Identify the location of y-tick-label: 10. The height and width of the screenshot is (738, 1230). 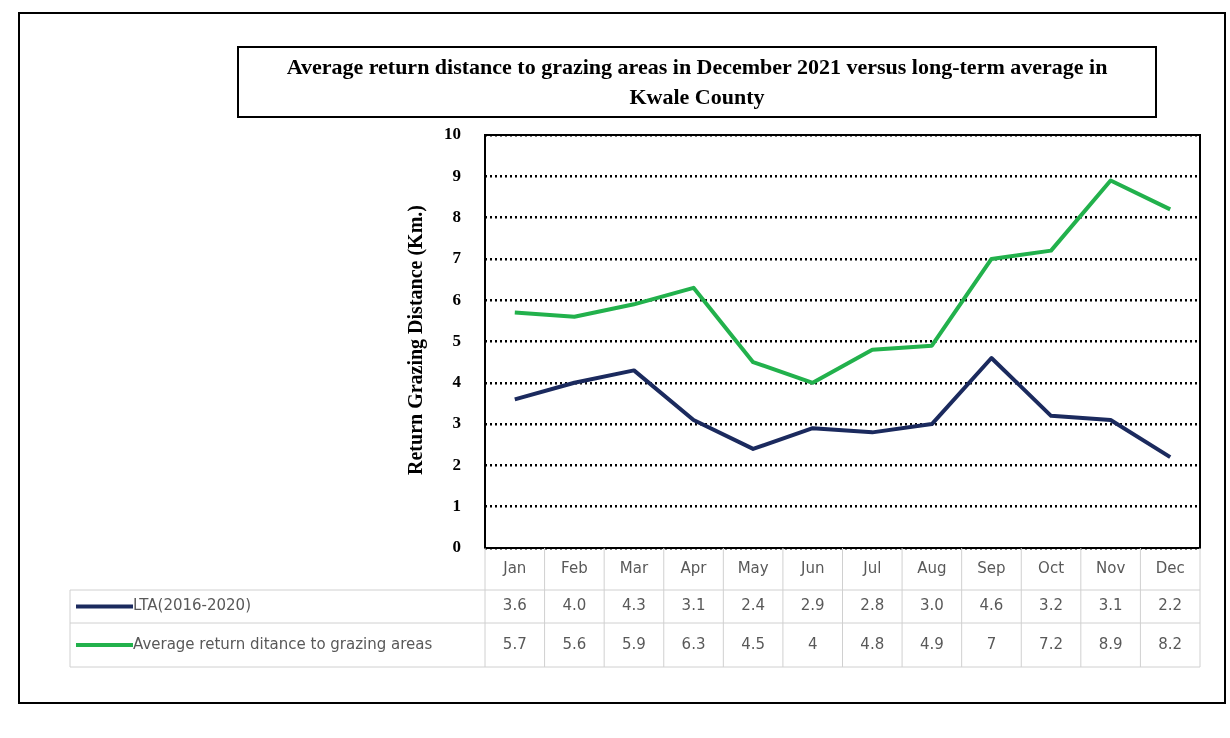
(452, 134).